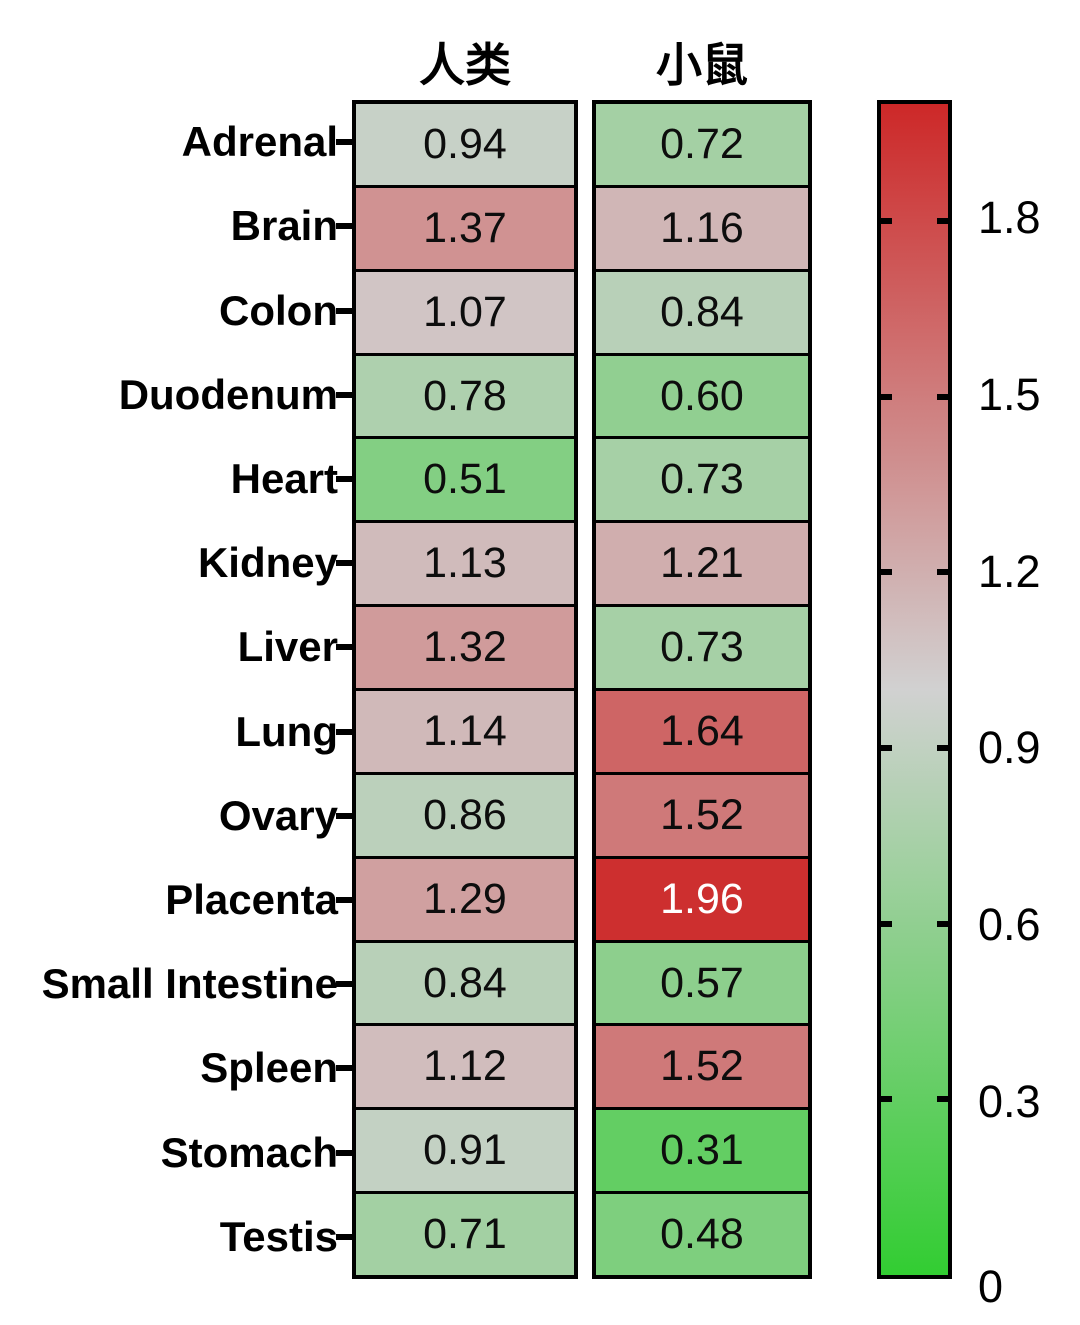  I want to click on colorbar-tick-label: 1.8, so click(1009, 217).